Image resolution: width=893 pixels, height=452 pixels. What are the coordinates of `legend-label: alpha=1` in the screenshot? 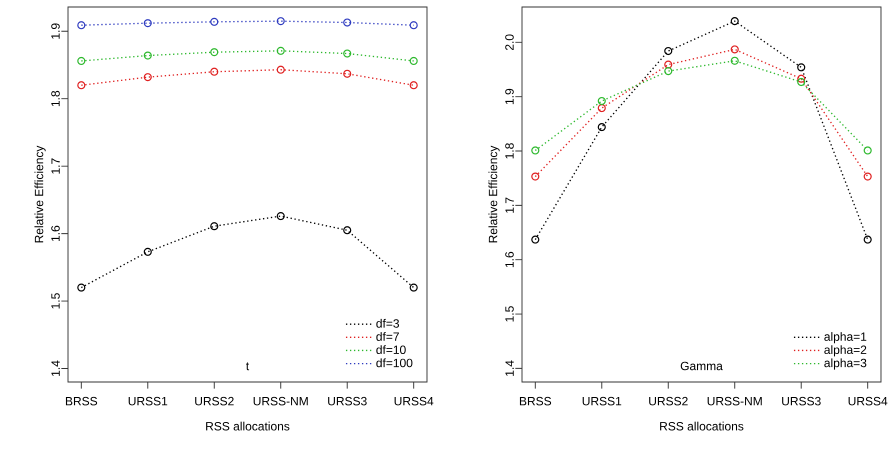 It's located at (845, 338).